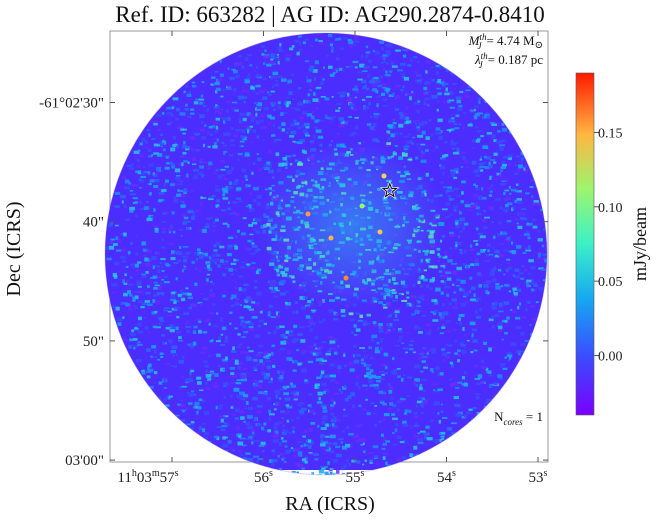 Image resolution: width=653 pixels, height=520 pixels. What do you see at coordinates (585, 244) in the screenshot?
I see `colorbar` at bounding box center [585, 244].